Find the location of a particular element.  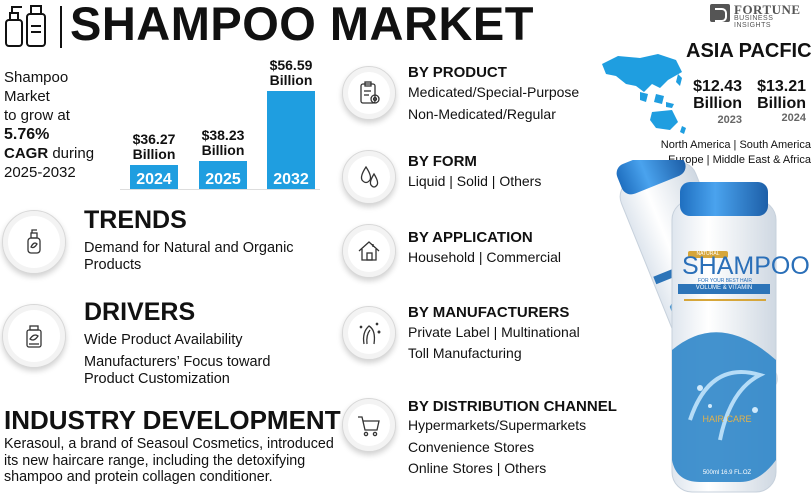

by-application-heading: BY APPLICATION is located at coordinates (470, 237).